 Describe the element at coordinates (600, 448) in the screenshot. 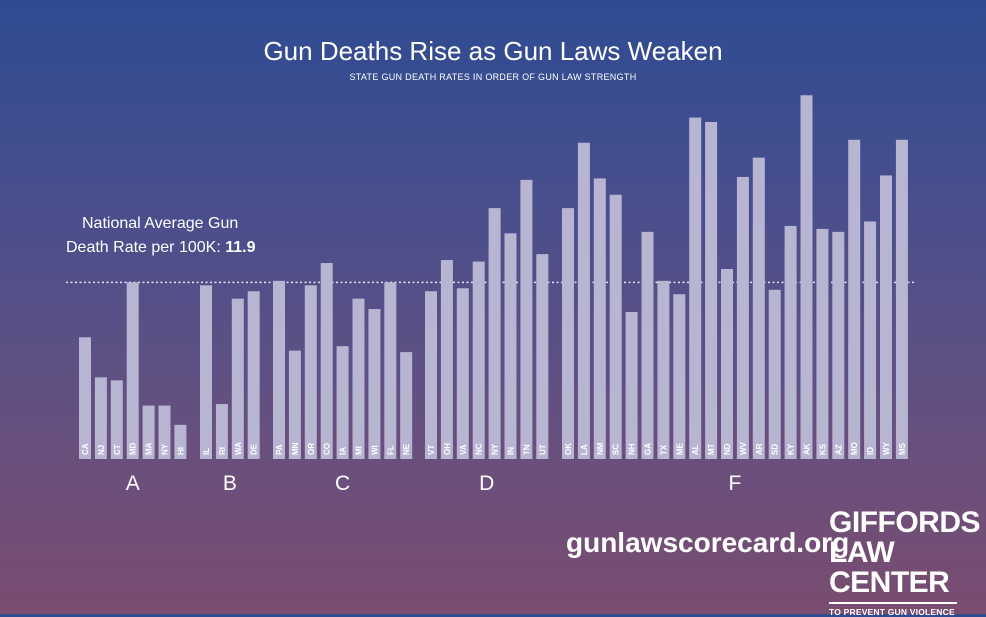

I see `state-label-nm: NM` at that location.